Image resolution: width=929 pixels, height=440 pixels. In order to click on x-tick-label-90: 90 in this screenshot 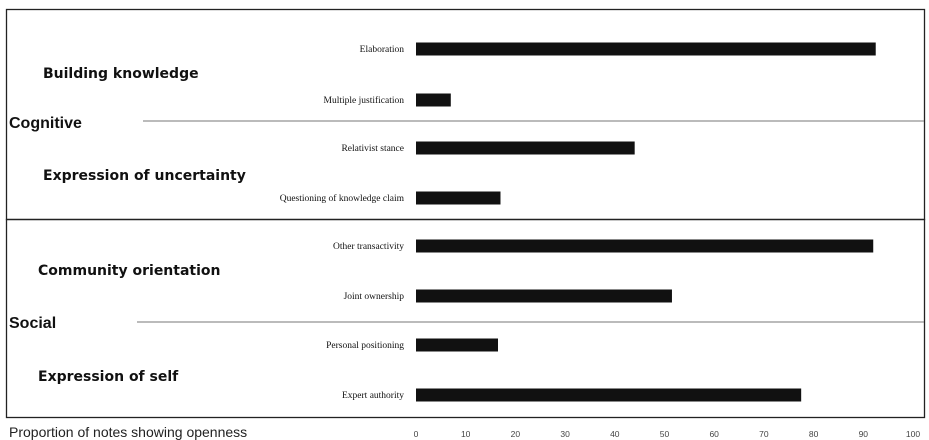, I will do `click(864, 434)`.